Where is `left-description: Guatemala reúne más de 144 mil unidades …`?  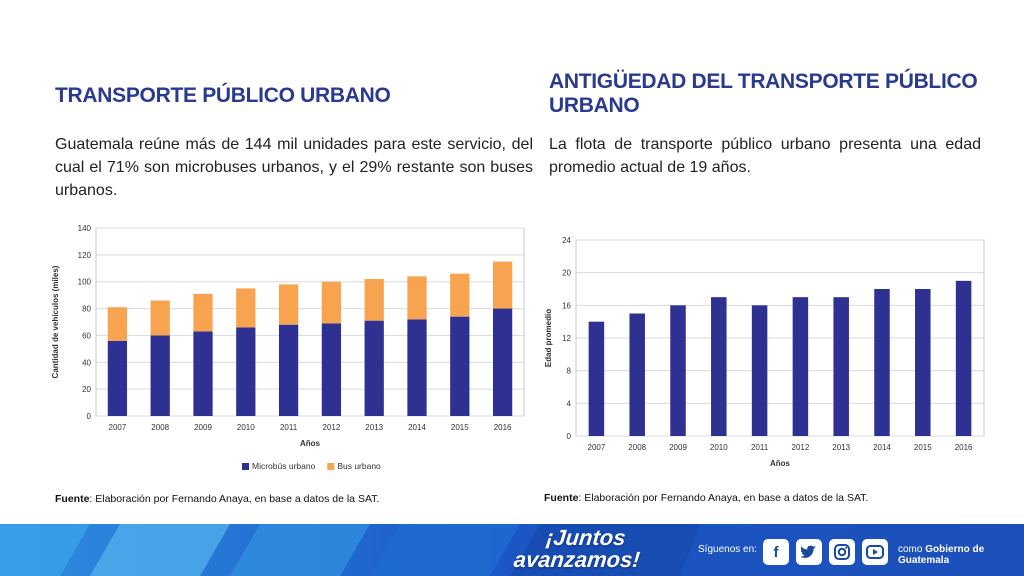 left-description: Guatemala reúne más de 144 mil unidades … is located at coordinates (294, 167).